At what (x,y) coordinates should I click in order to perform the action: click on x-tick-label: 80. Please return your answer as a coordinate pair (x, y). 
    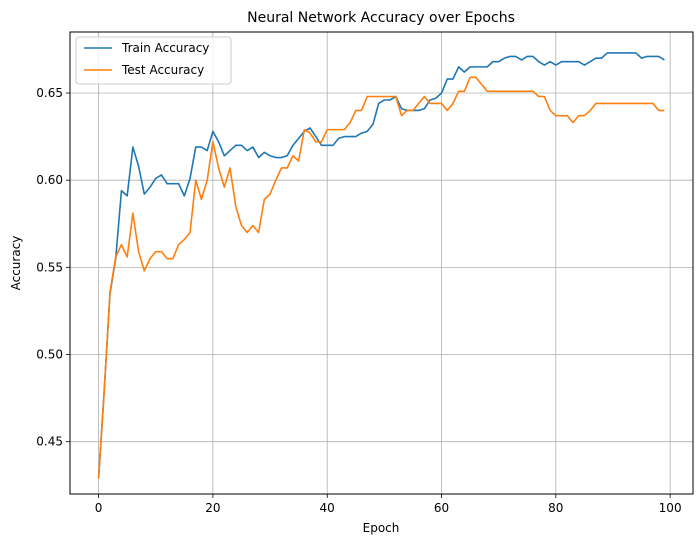
    Looking at the image, I should click on (555, 508).